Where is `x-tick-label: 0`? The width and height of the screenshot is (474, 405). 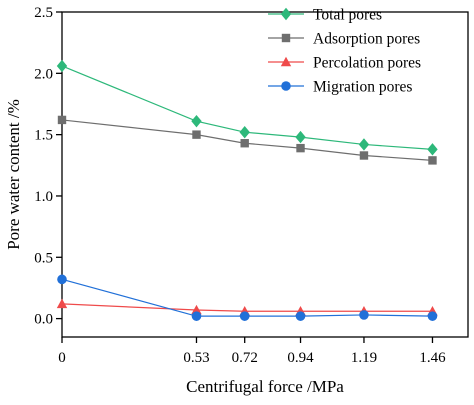
x-tick-label: 0 is located at coordinates (62, 358).